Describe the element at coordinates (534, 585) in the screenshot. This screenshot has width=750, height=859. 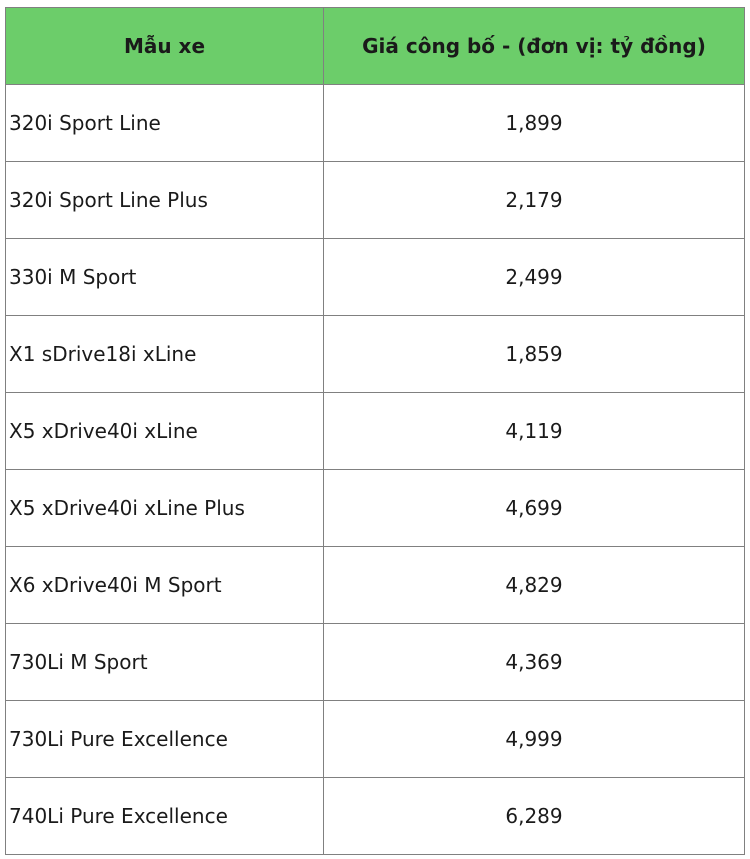
I see `price-cell: 4,829` at that location.